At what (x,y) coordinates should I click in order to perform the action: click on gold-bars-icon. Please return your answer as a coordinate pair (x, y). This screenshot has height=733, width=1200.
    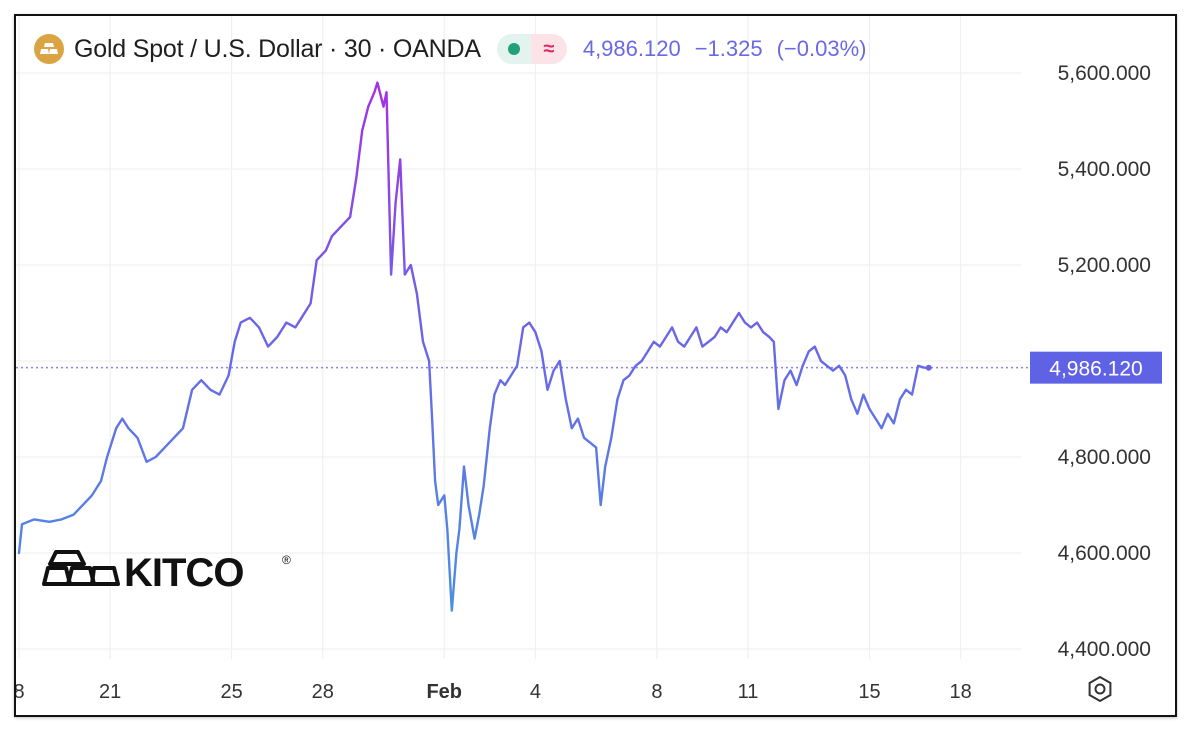
    Looking at the image, I should click on (49, 49).